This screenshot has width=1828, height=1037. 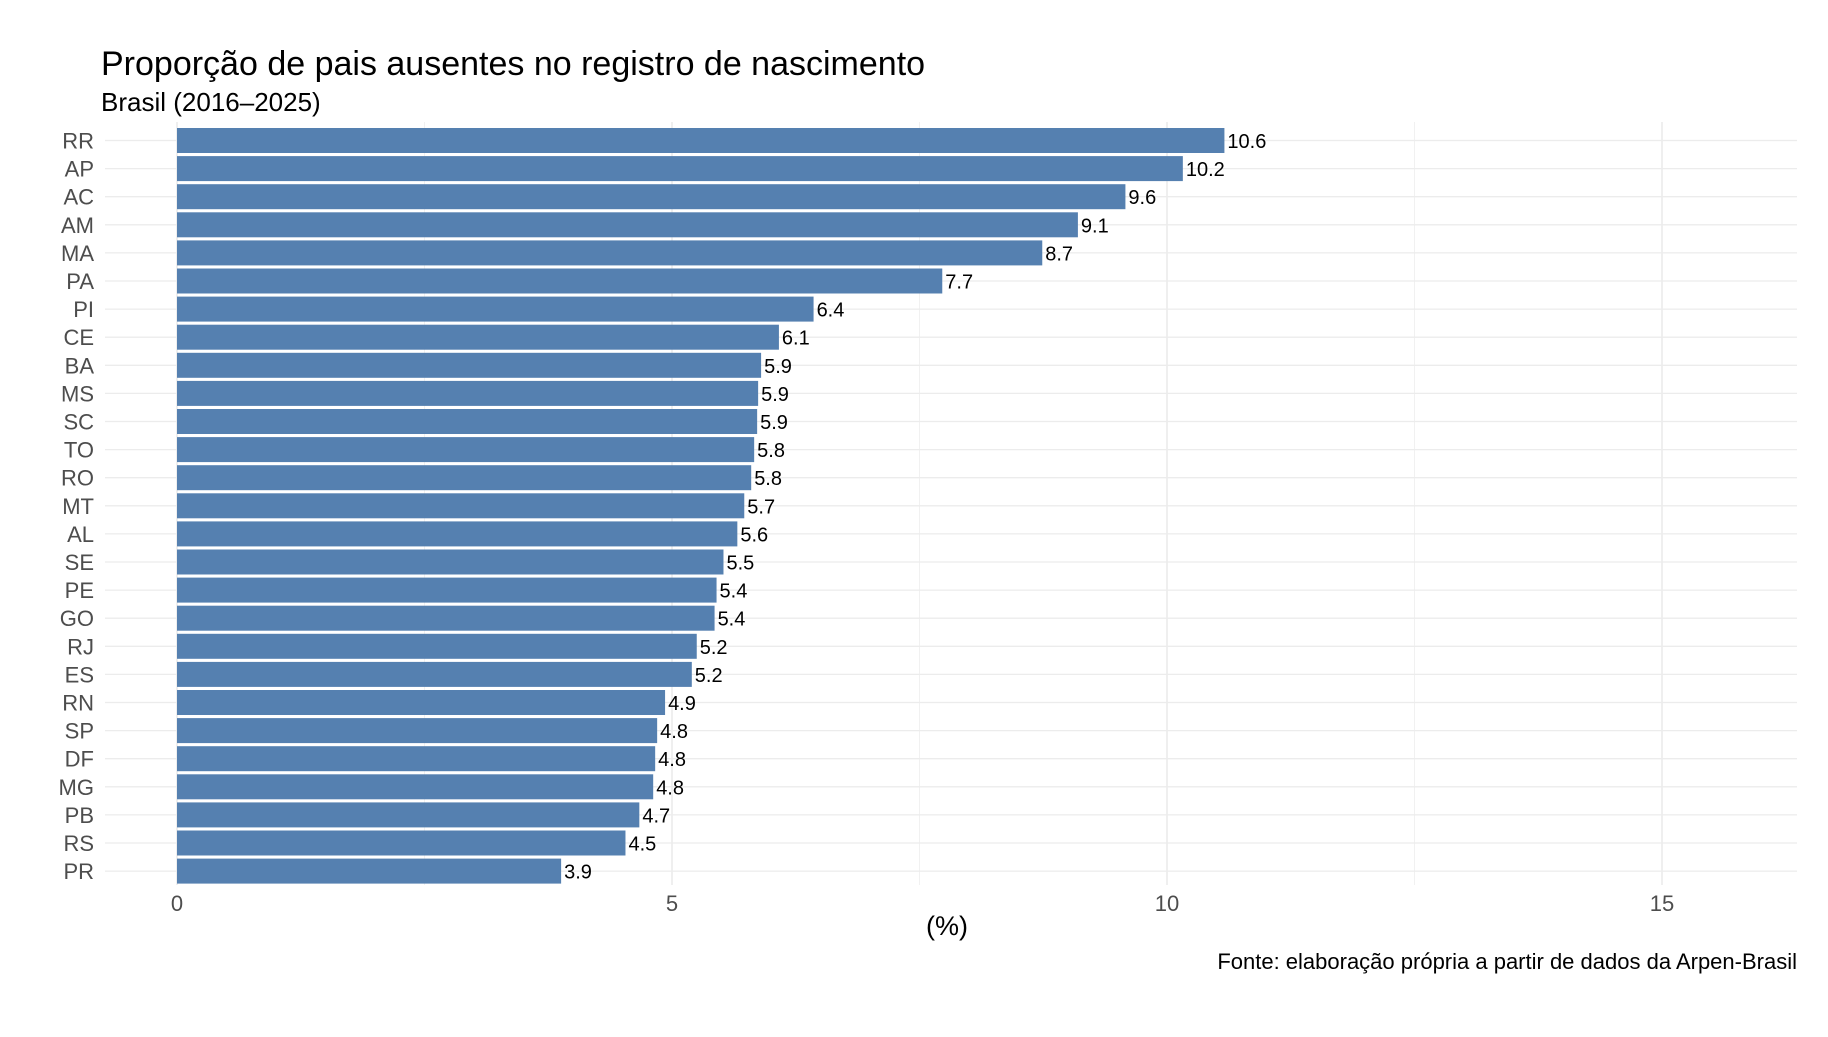 I want to click on data-label-ma: 8.7, so click(x=1059, y=254).